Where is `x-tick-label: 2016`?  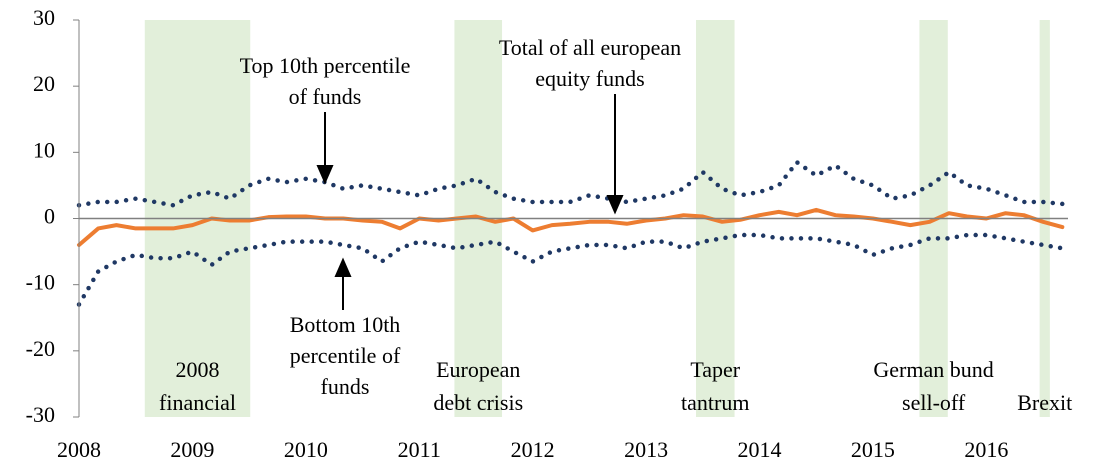 x-tick-label: 2016 is located at coordinates (986, 449).